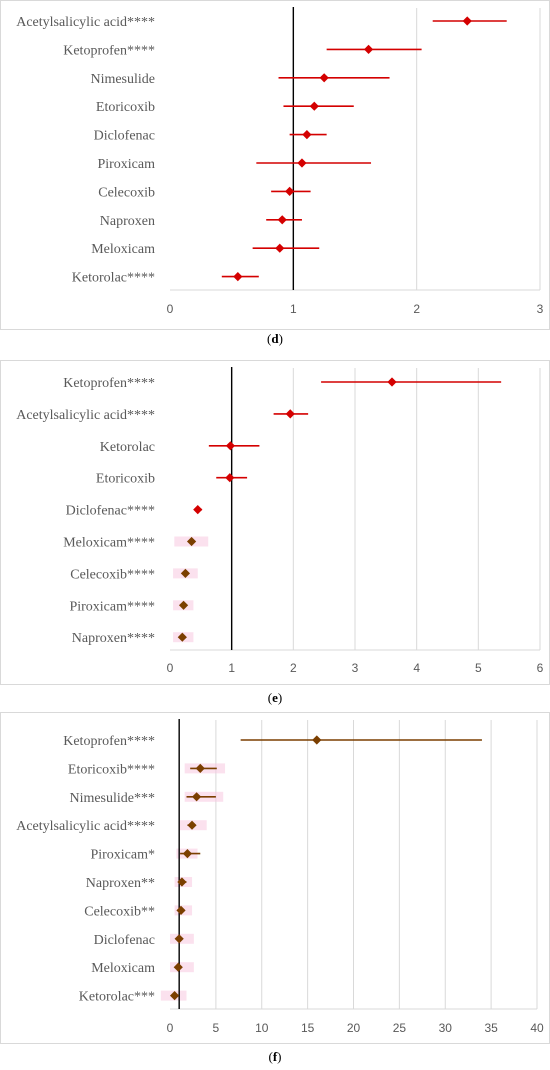 The width and height of the screenshot is (550, 1070). What do you see at coordinates (446, 1028) in the screenshot?
I see `x-tick-label: 30` at bounding box center [446, 1028].